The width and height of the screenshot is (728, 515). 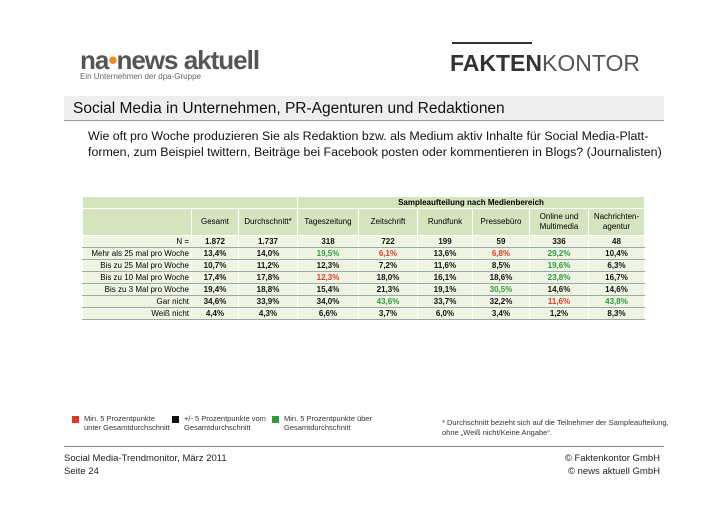 What do you see at coordinates (616, 313) in the screenshot?
I see `cell: 8,3%` at bounding box center [616, 313].